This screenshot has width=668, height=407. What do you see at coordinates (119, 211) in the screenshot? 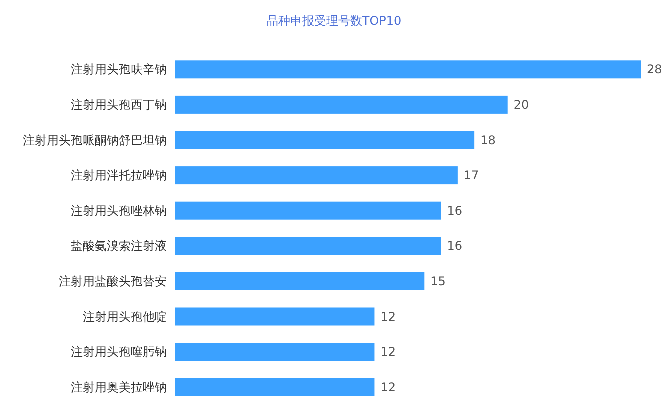
I see `y-tick-label: 注射用头孢唑林钠` at bounding box center [119, 211].